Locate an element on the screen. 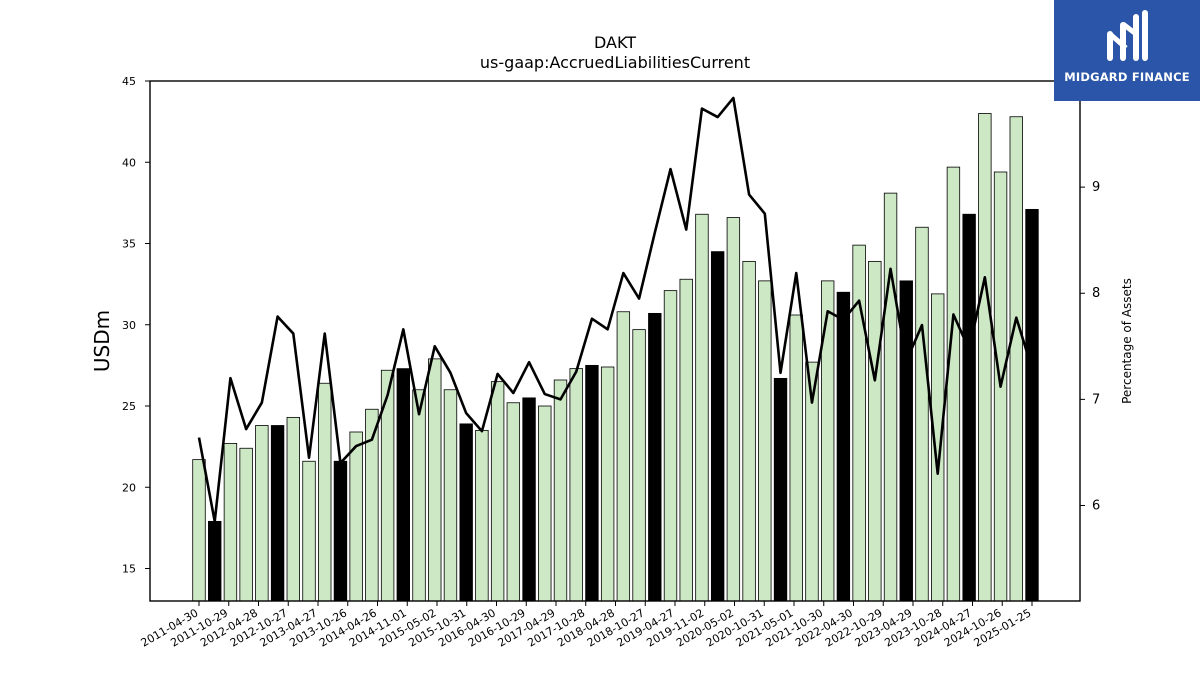 The width and height of the screenshot is (1200, 675). y-tick-label: 25 is located at coordinates (129, 406).